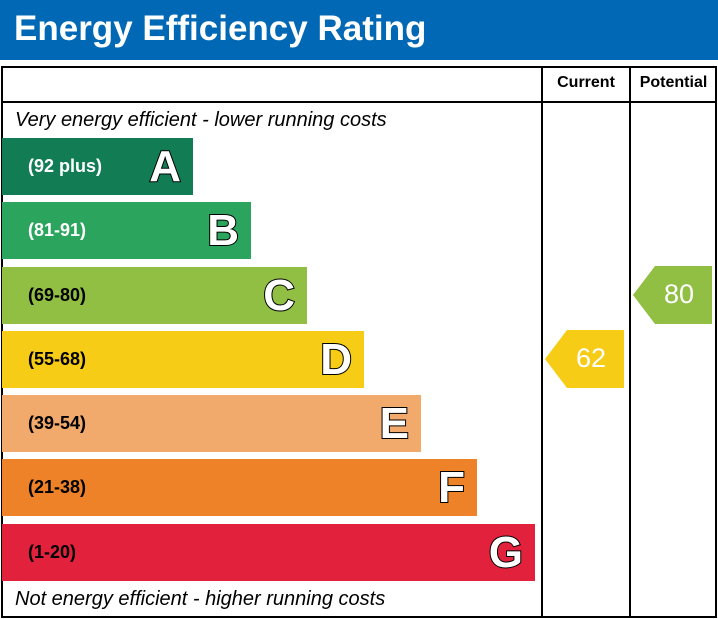 This screenshot has height=619, width=718. What do you see at coordinates (57, 230) in the screenshot?
I see `band-range: (81-91)` at bounding box center [57, 230].